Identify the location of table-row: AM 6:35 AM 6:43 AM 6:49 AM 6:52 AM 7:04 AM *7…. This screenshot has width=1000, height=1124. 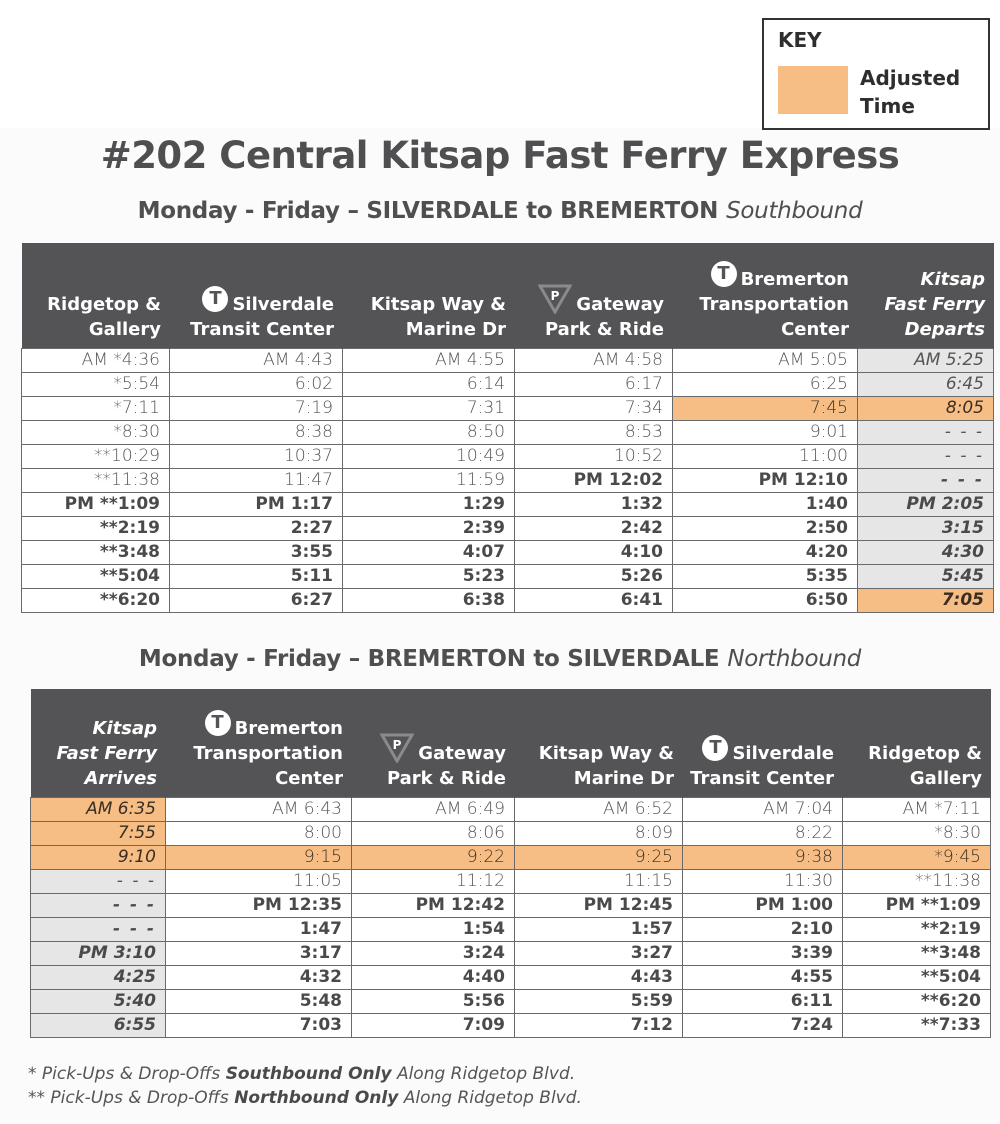
(510, 809).